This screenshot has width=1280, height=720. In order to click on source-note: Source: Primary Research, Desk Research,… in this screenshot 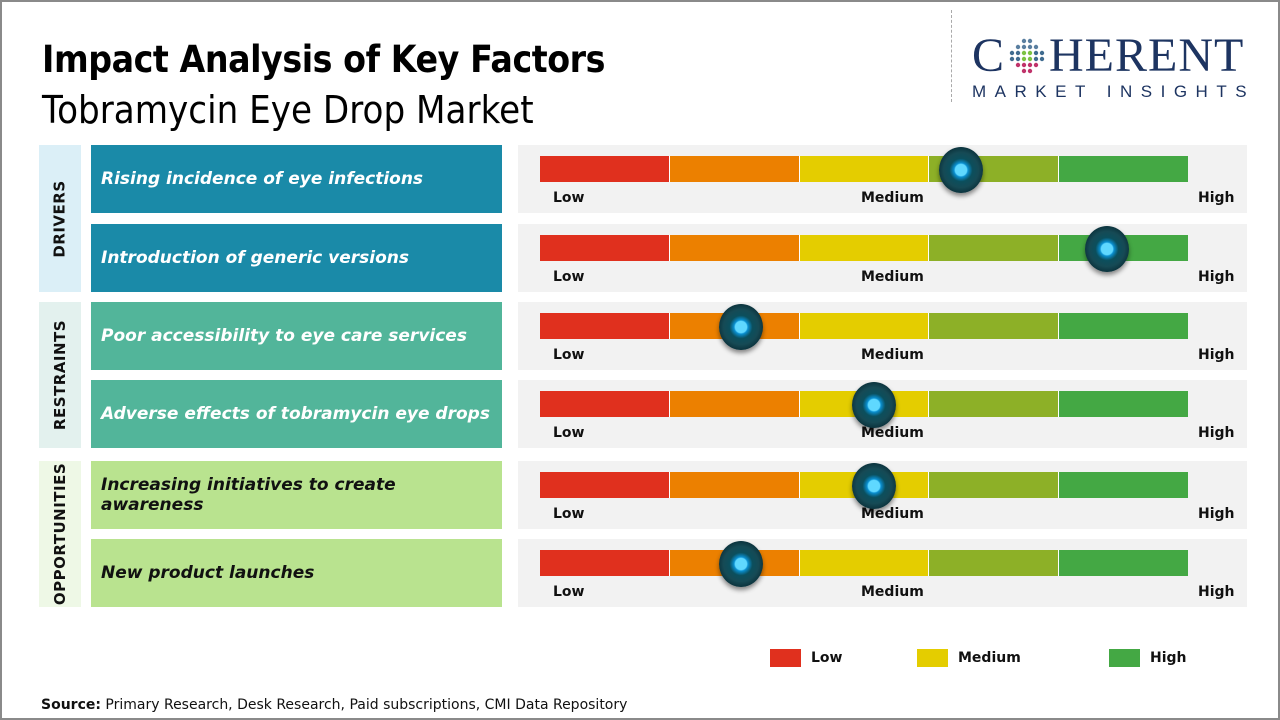, I will do `click(334, 705)`.